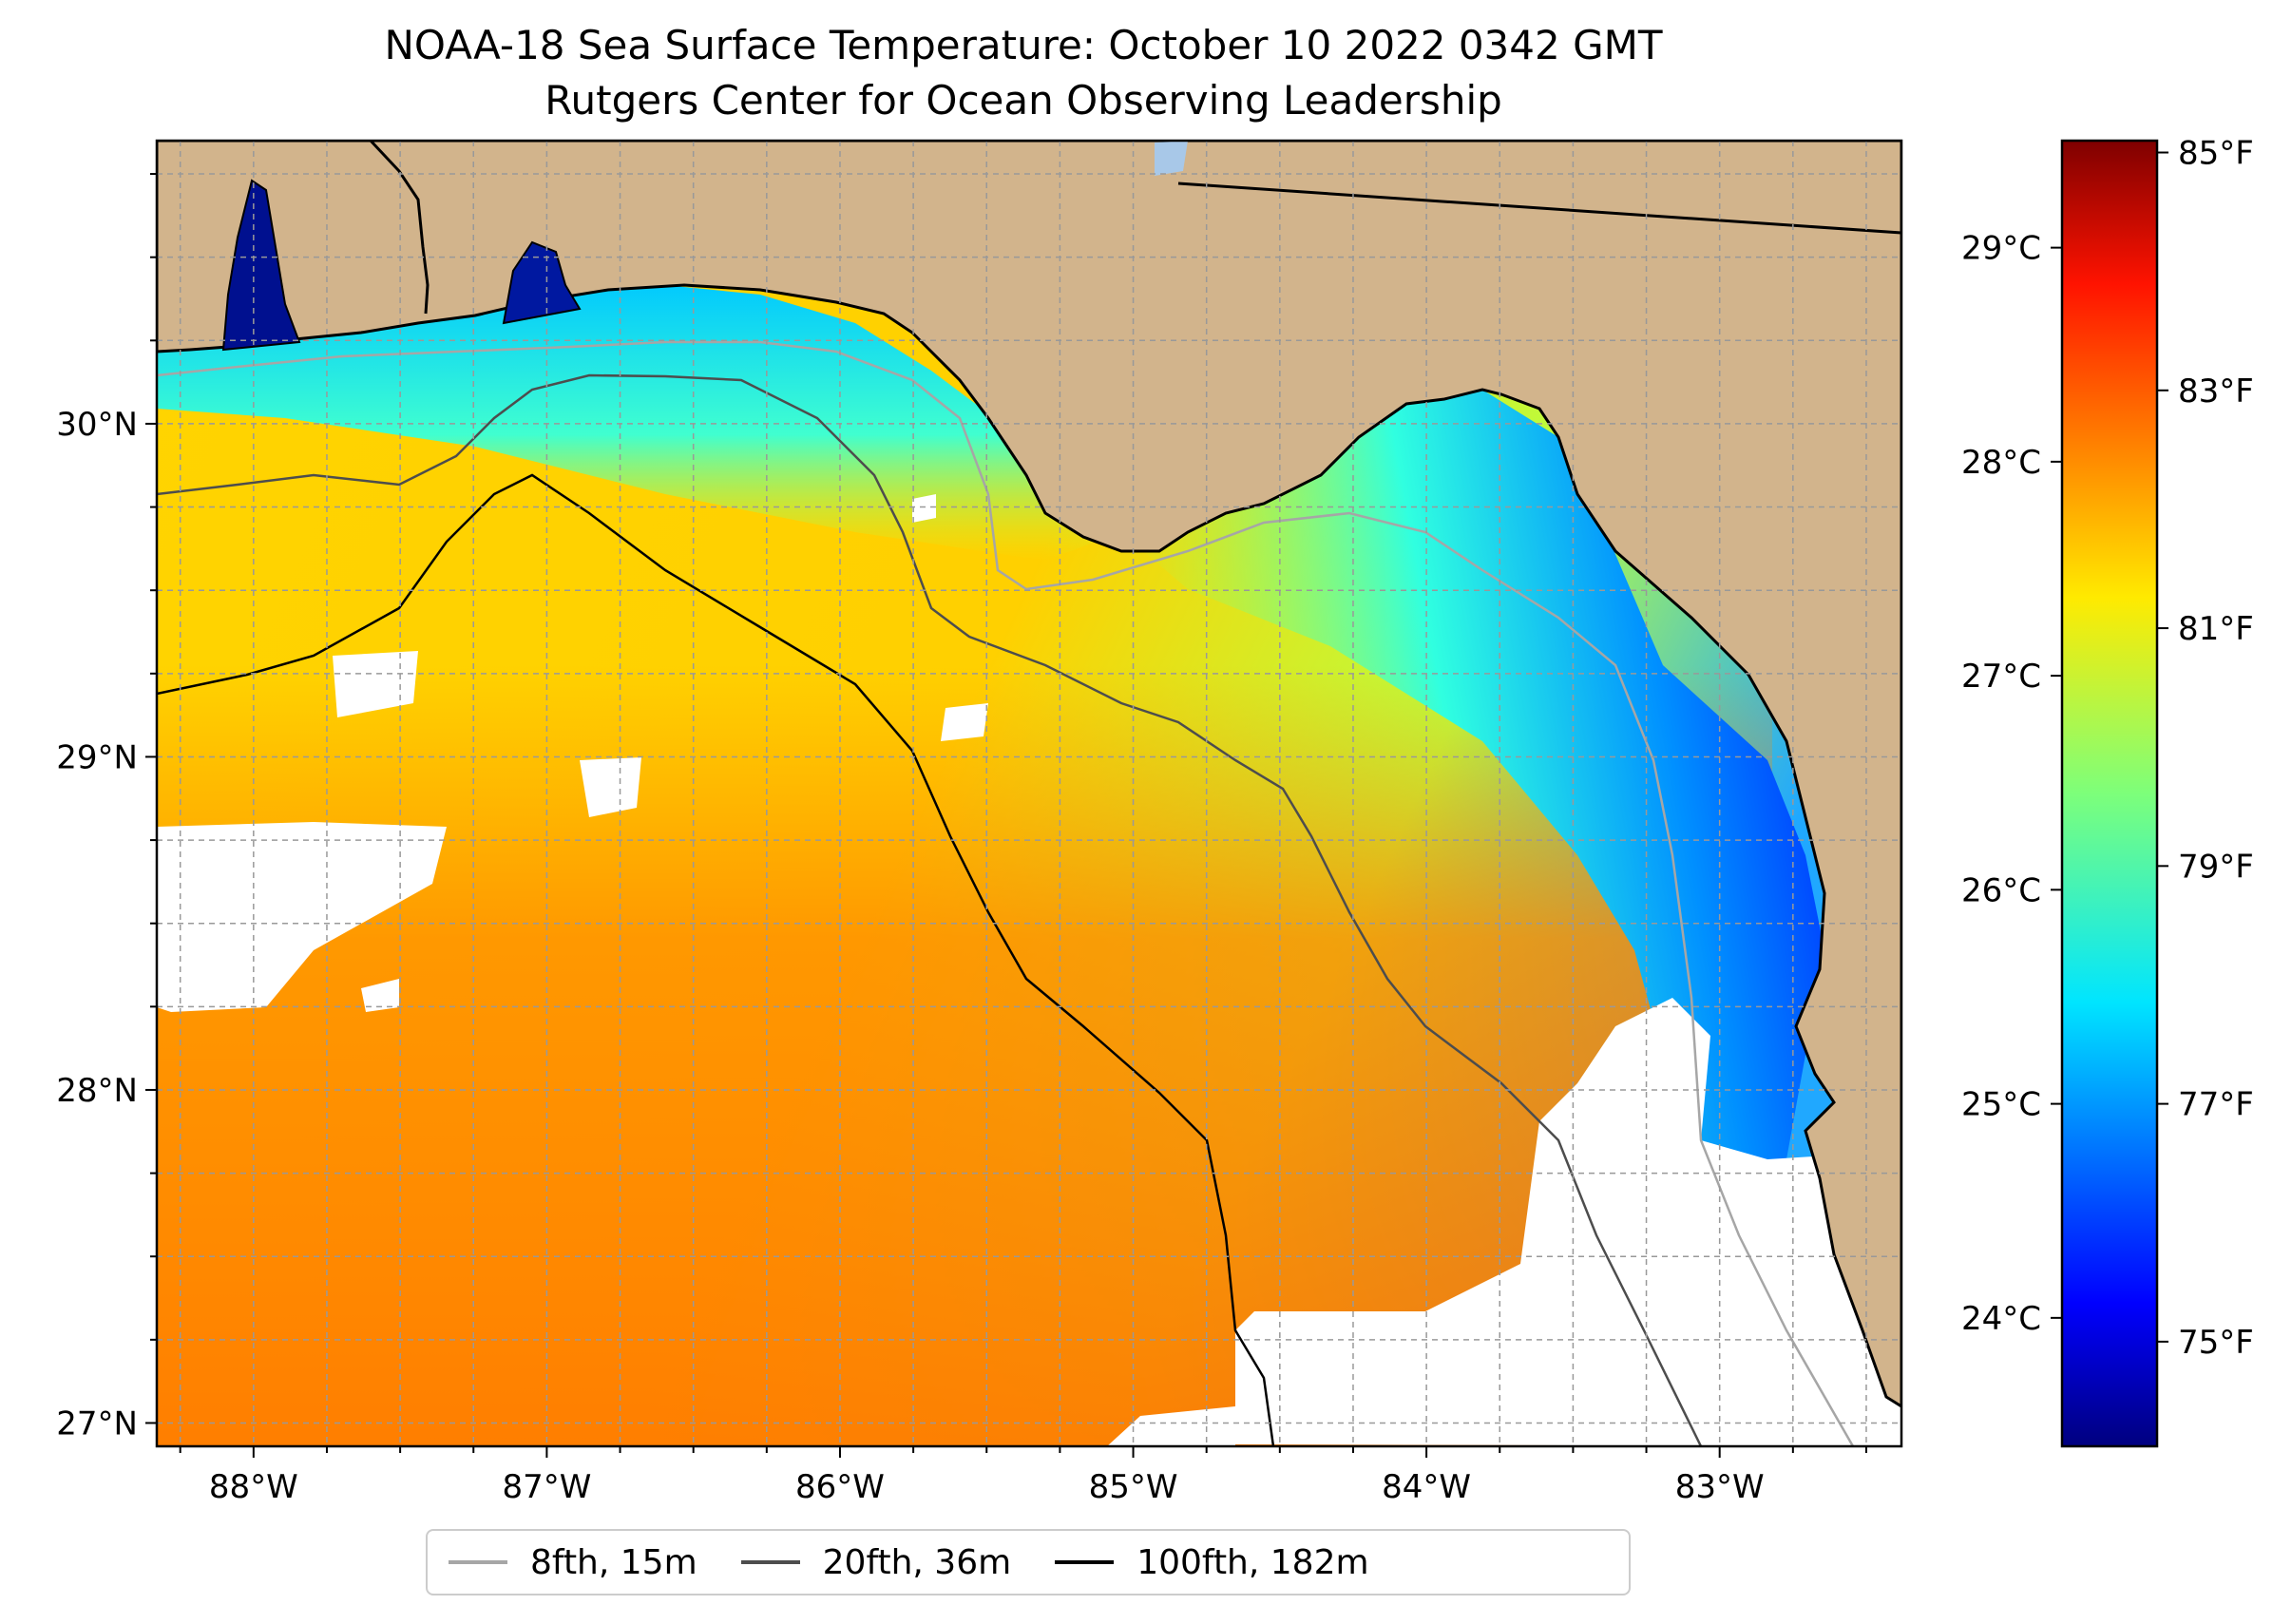  What do you see at coordinates (546, 1487) in the screenshot?
I see `lon-tick-label: 87°W` at bounding box center [546, 1487].